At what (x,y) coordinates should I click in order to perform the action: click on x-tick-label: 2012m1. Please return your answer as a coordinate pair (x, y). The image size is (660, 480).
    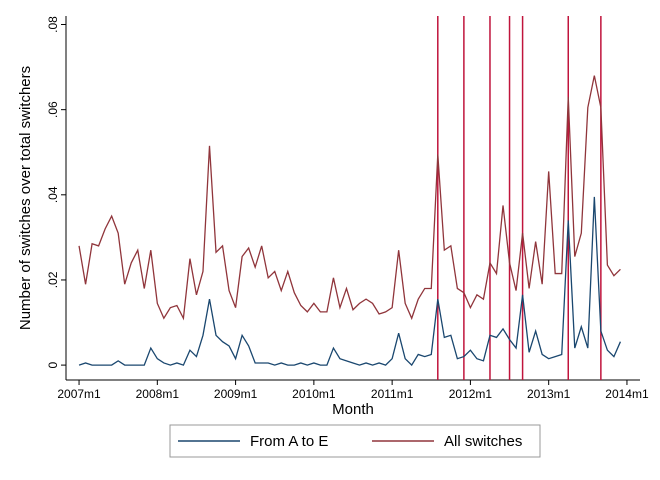
    Looking at the image, I should click on (471, 394).